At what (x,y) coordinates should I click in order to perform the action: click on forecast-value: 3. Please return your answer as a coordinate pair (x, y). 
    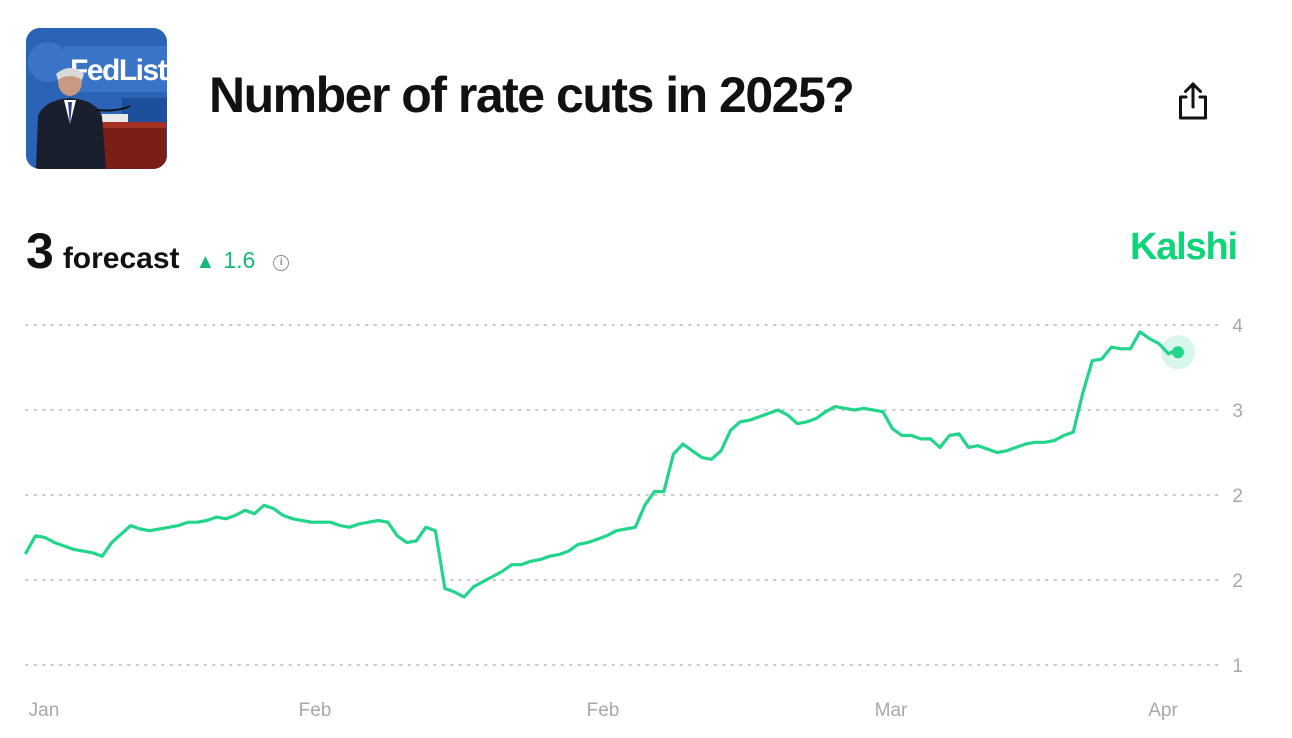
    Looking at the image, I should click on (40, 251).